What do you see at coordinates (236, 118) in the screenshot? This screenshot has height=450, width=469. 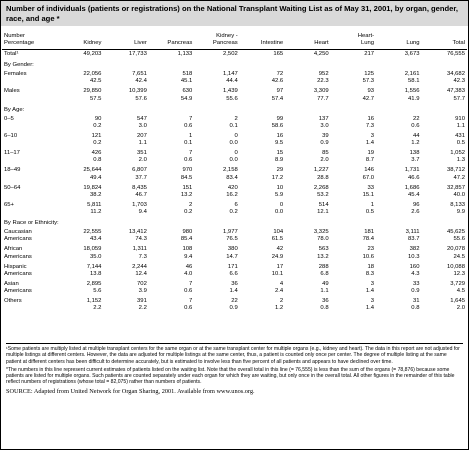 I see `count: 2` at bounding box center [236, 118].